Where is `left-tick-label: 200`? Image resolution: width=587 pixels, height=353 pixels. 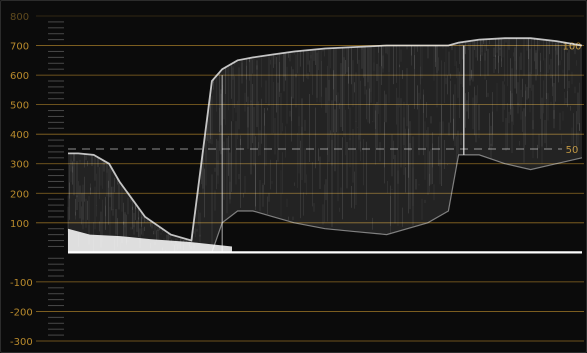 left-tick-label: 200 is located at coordinates (19, 194).